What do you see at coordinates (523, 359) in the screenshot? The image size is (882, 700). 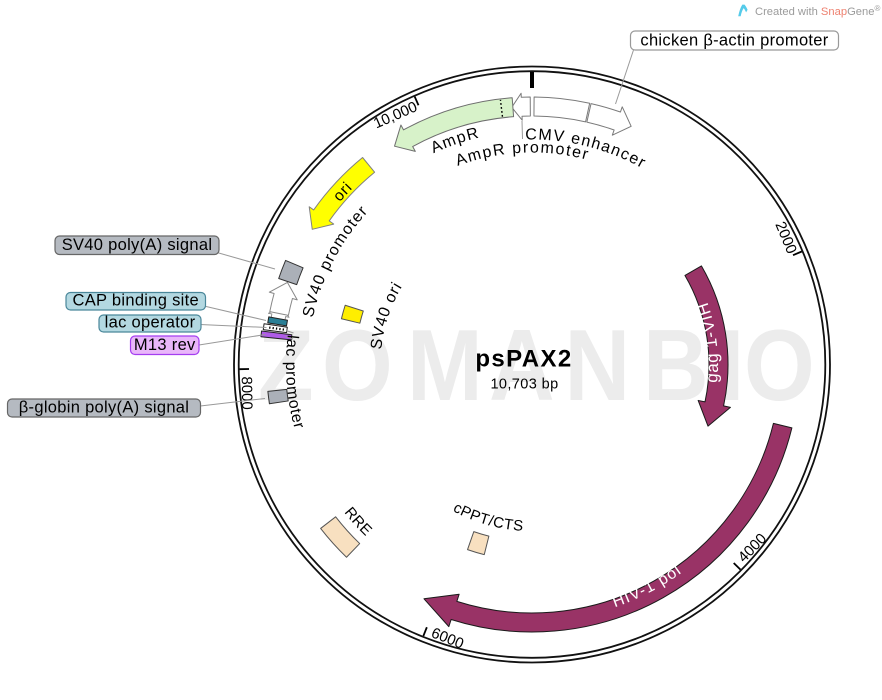 I see `svg-text: psPAX2` at bounding box center [523, 359].